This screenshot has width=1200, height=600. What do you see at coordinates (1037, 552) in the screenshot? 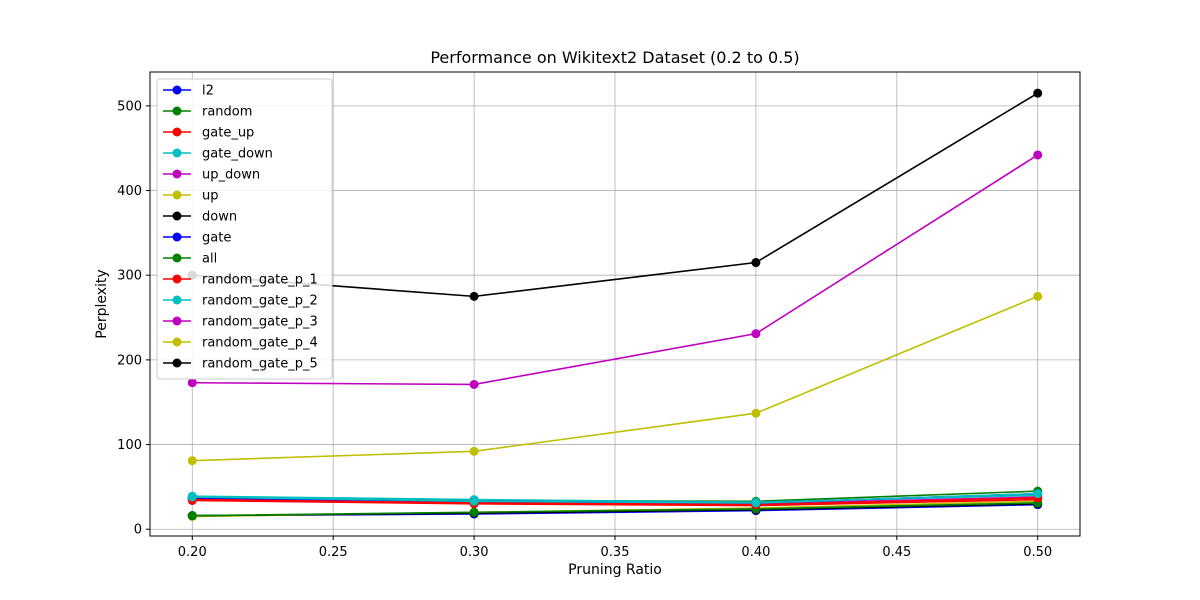
I see `x-tick-label: 0.50` at bounding box center [1037, 552].